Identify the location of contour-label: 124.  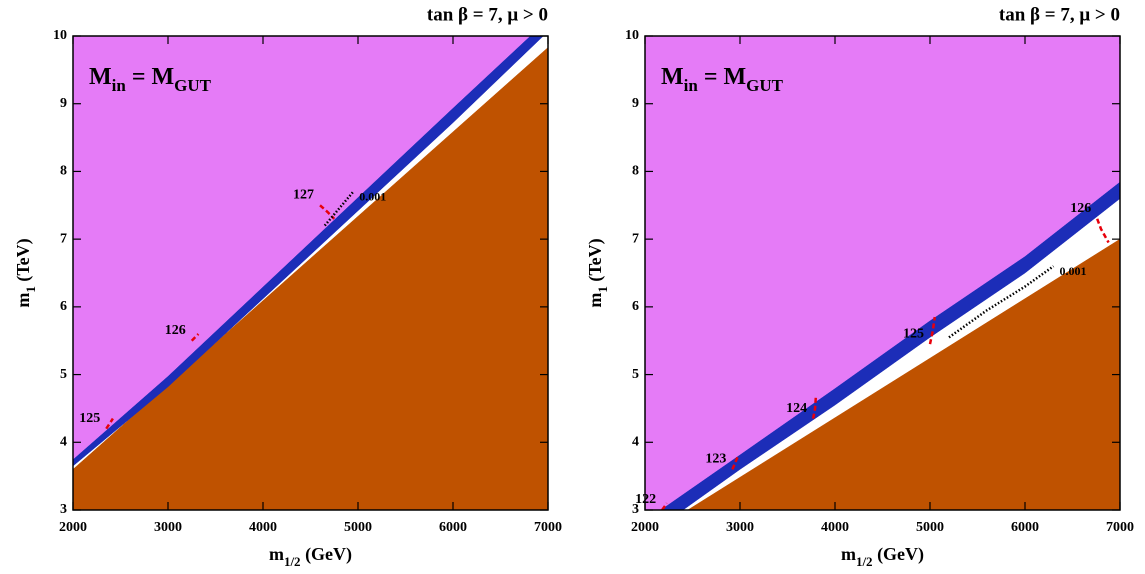
(796, 408).